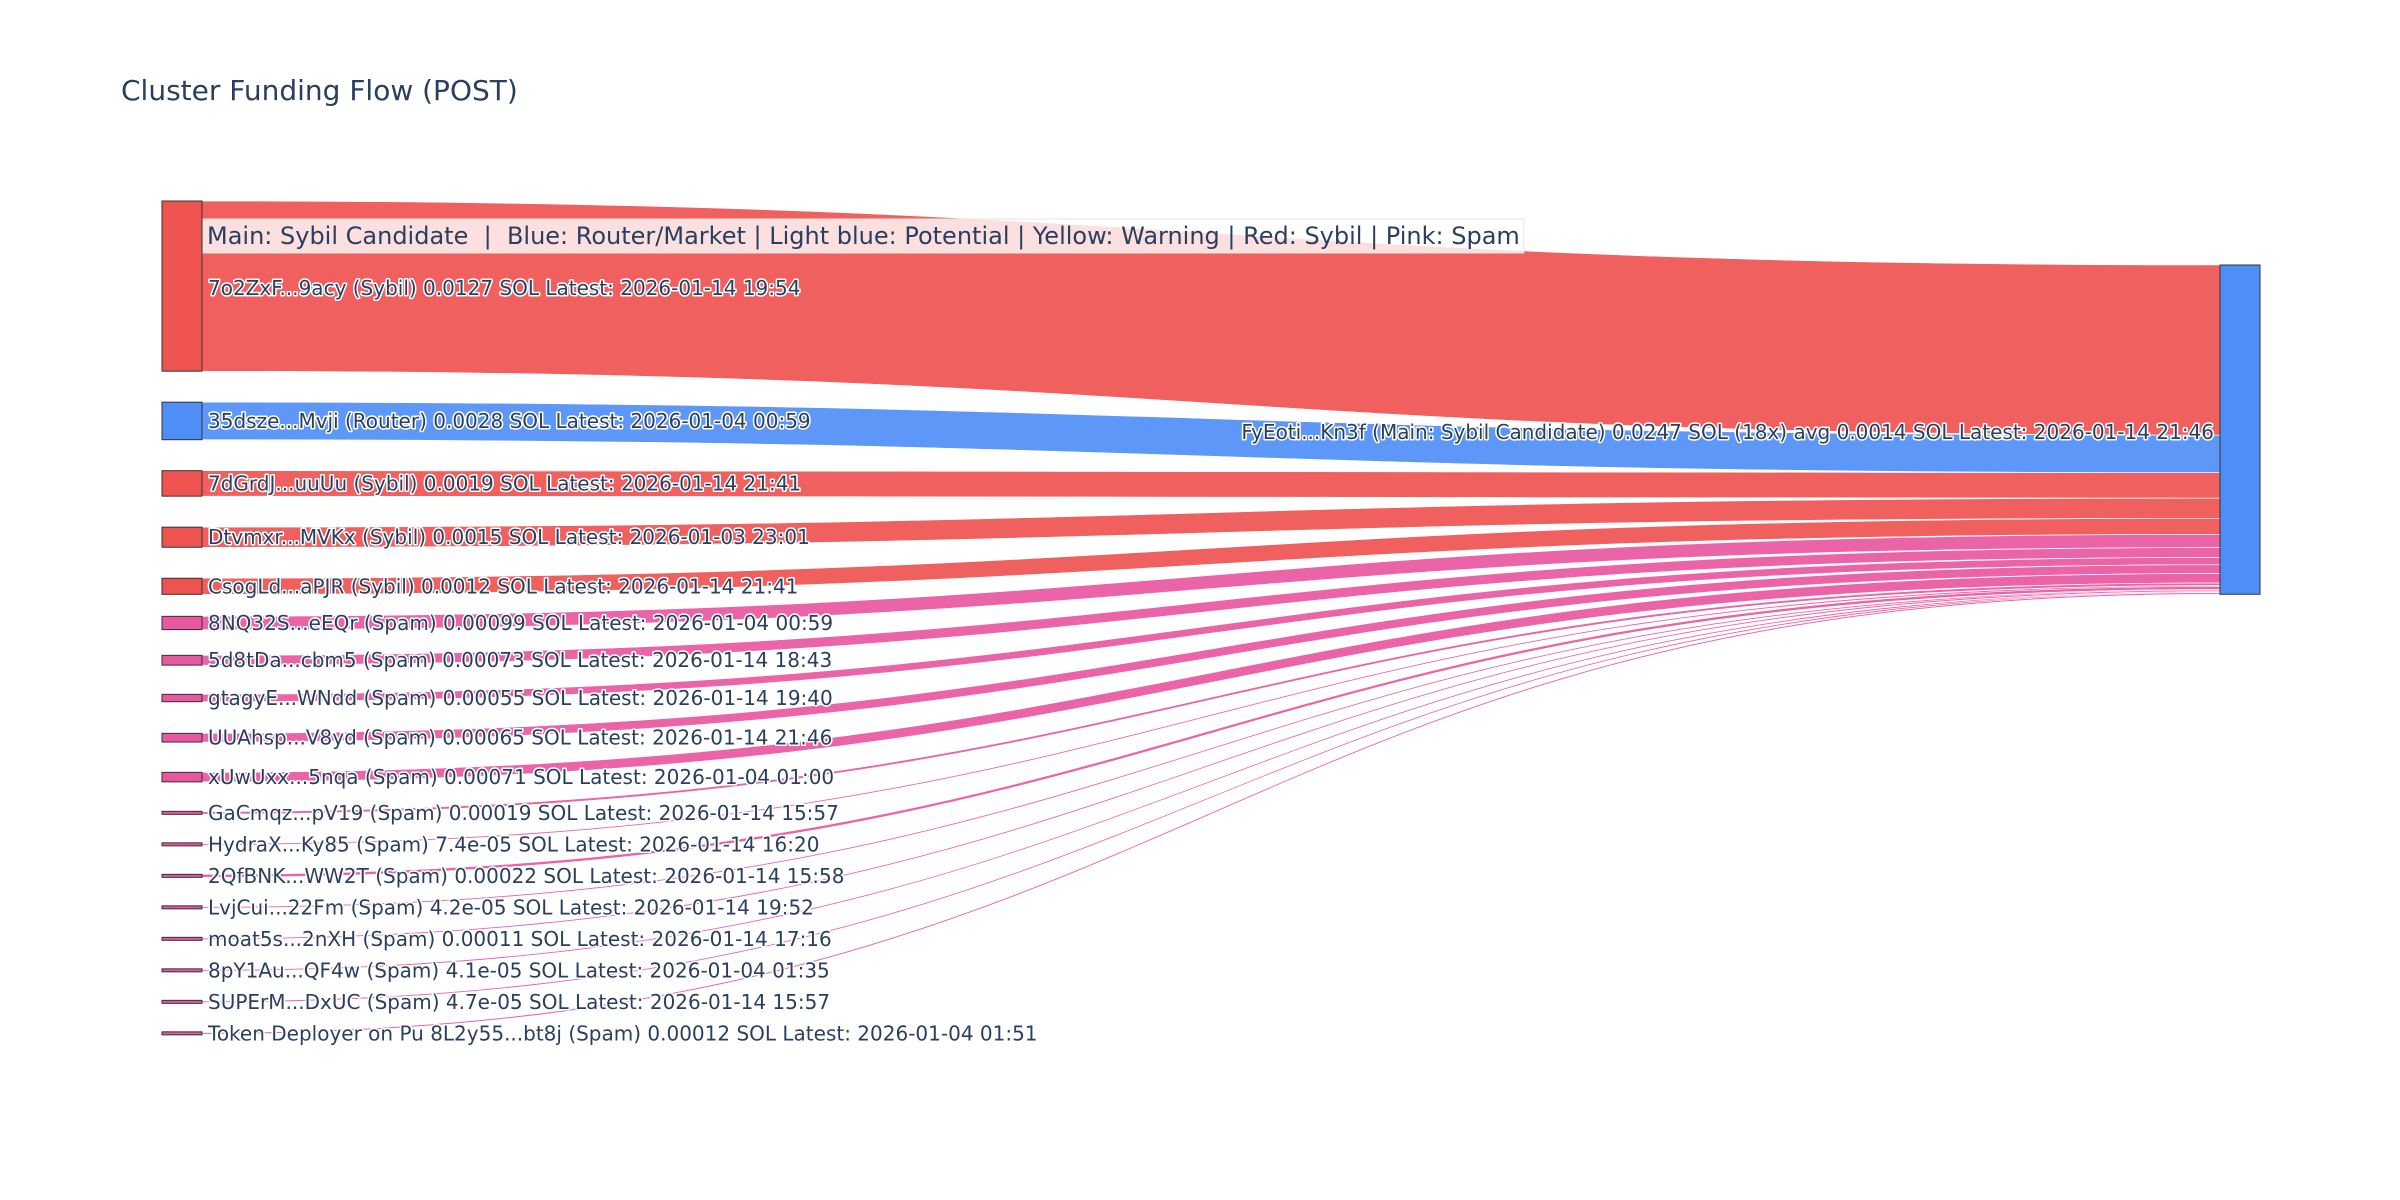 Image resolution: width=2400 pixels, height=1200 pixels. What do you see at coordinates (319, 90) in the screenshot?
I see `chart-title: Cluster Funding Flow (POST)` at bounding box center [319, 90].